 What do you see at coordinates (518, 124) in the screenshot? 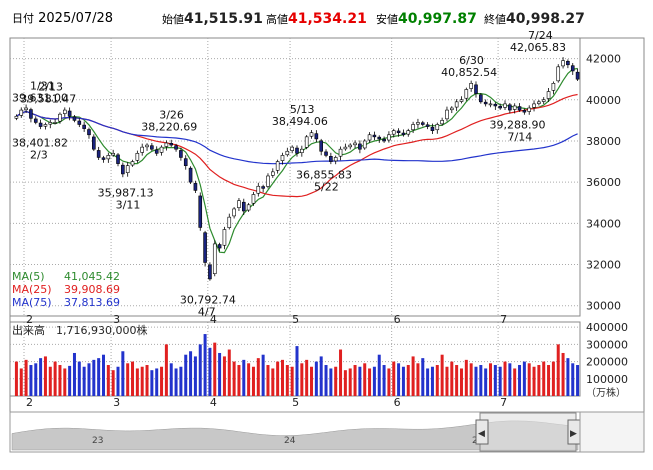
I see `annotation-price: 39,288.90` at bounding box center [518, 124].